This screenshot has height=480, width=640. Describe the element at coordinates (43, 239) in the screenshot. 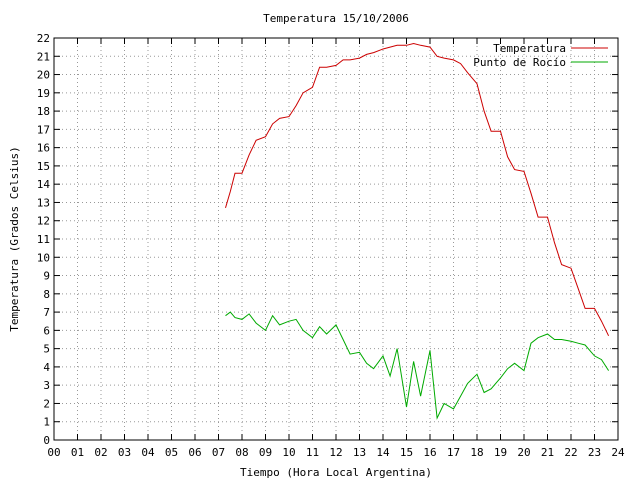

I see `y-tick-label: 11` at that location.